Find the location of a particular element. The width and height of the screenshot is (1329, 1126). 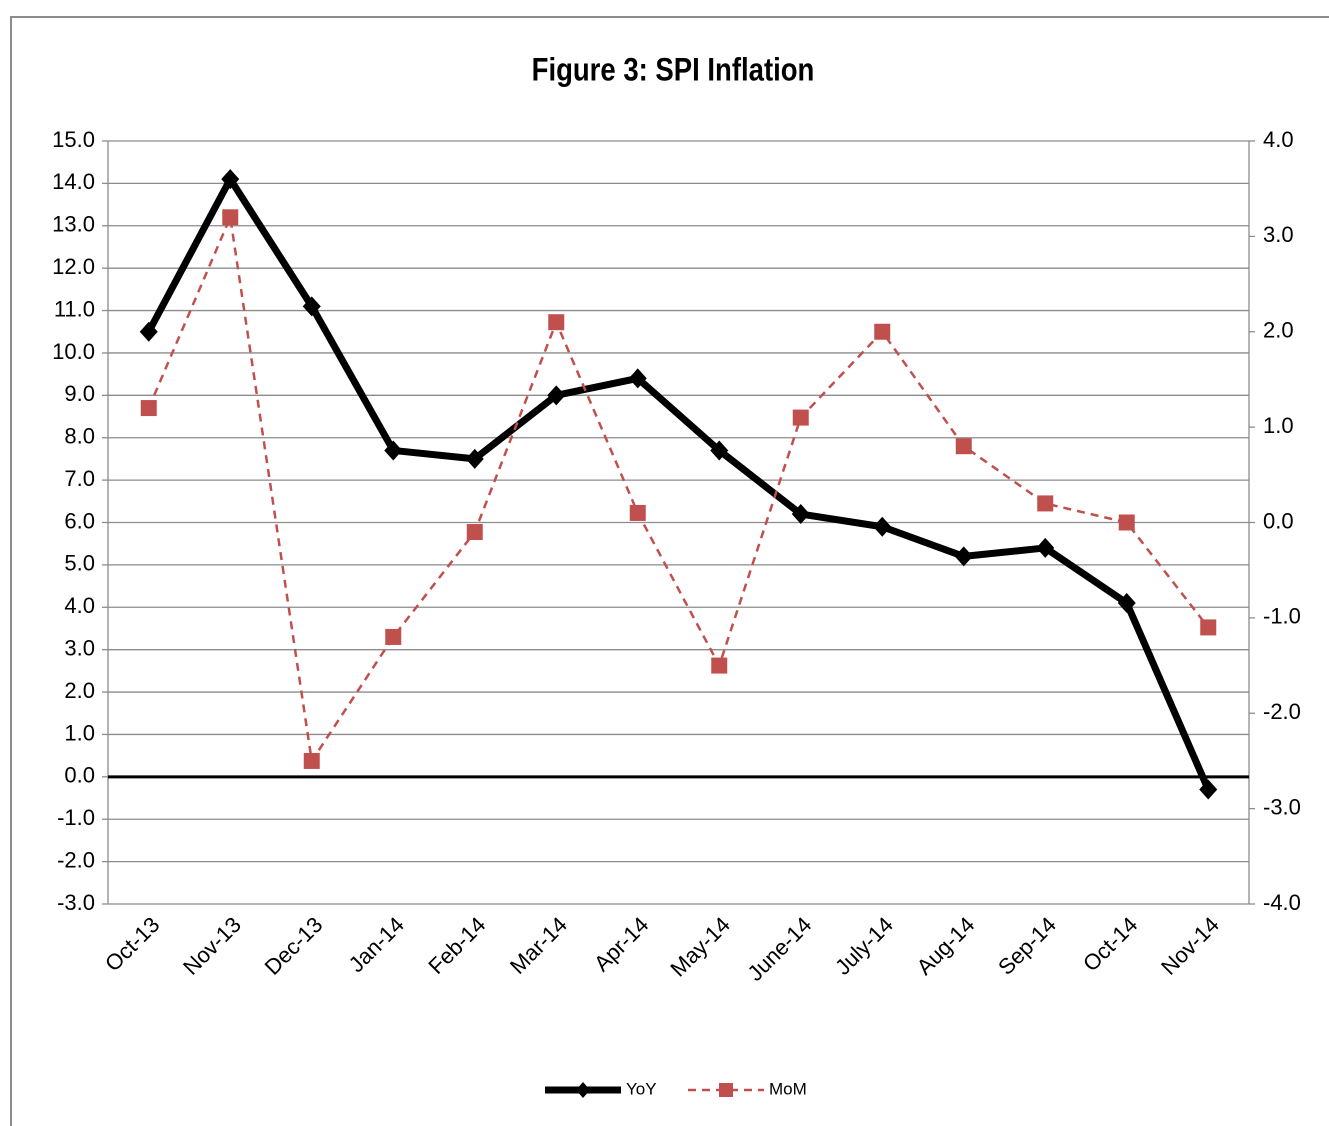

y-tick-label: 1.0 is located at coordinates (79, 732).